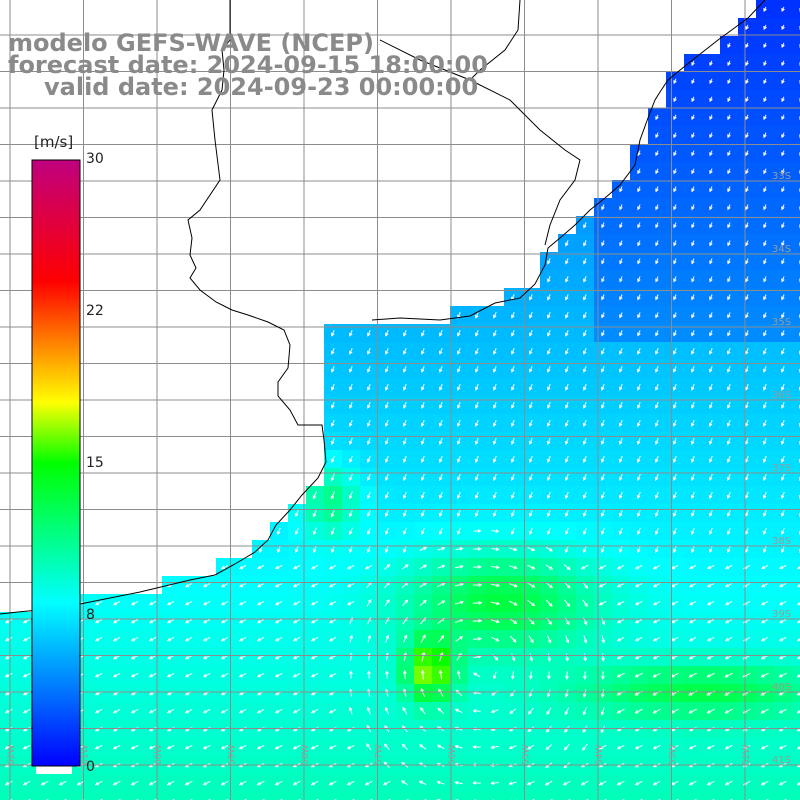 This screenshot has height=800, width=800. Describe the element at coordinates (95, 311) in the screenshot. I see `colorbar-tick: 22` at that location.